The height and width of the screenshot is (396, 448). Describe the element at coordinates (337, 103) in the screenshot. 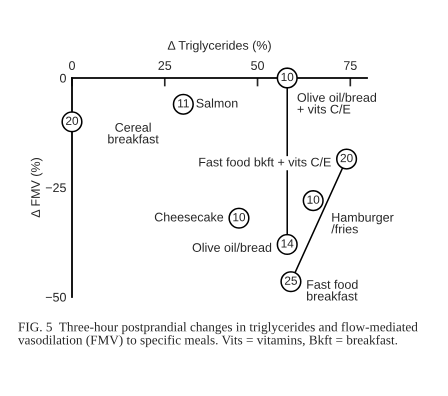

I see `annotation: Olive oil/bread + vits C/E` at that location.